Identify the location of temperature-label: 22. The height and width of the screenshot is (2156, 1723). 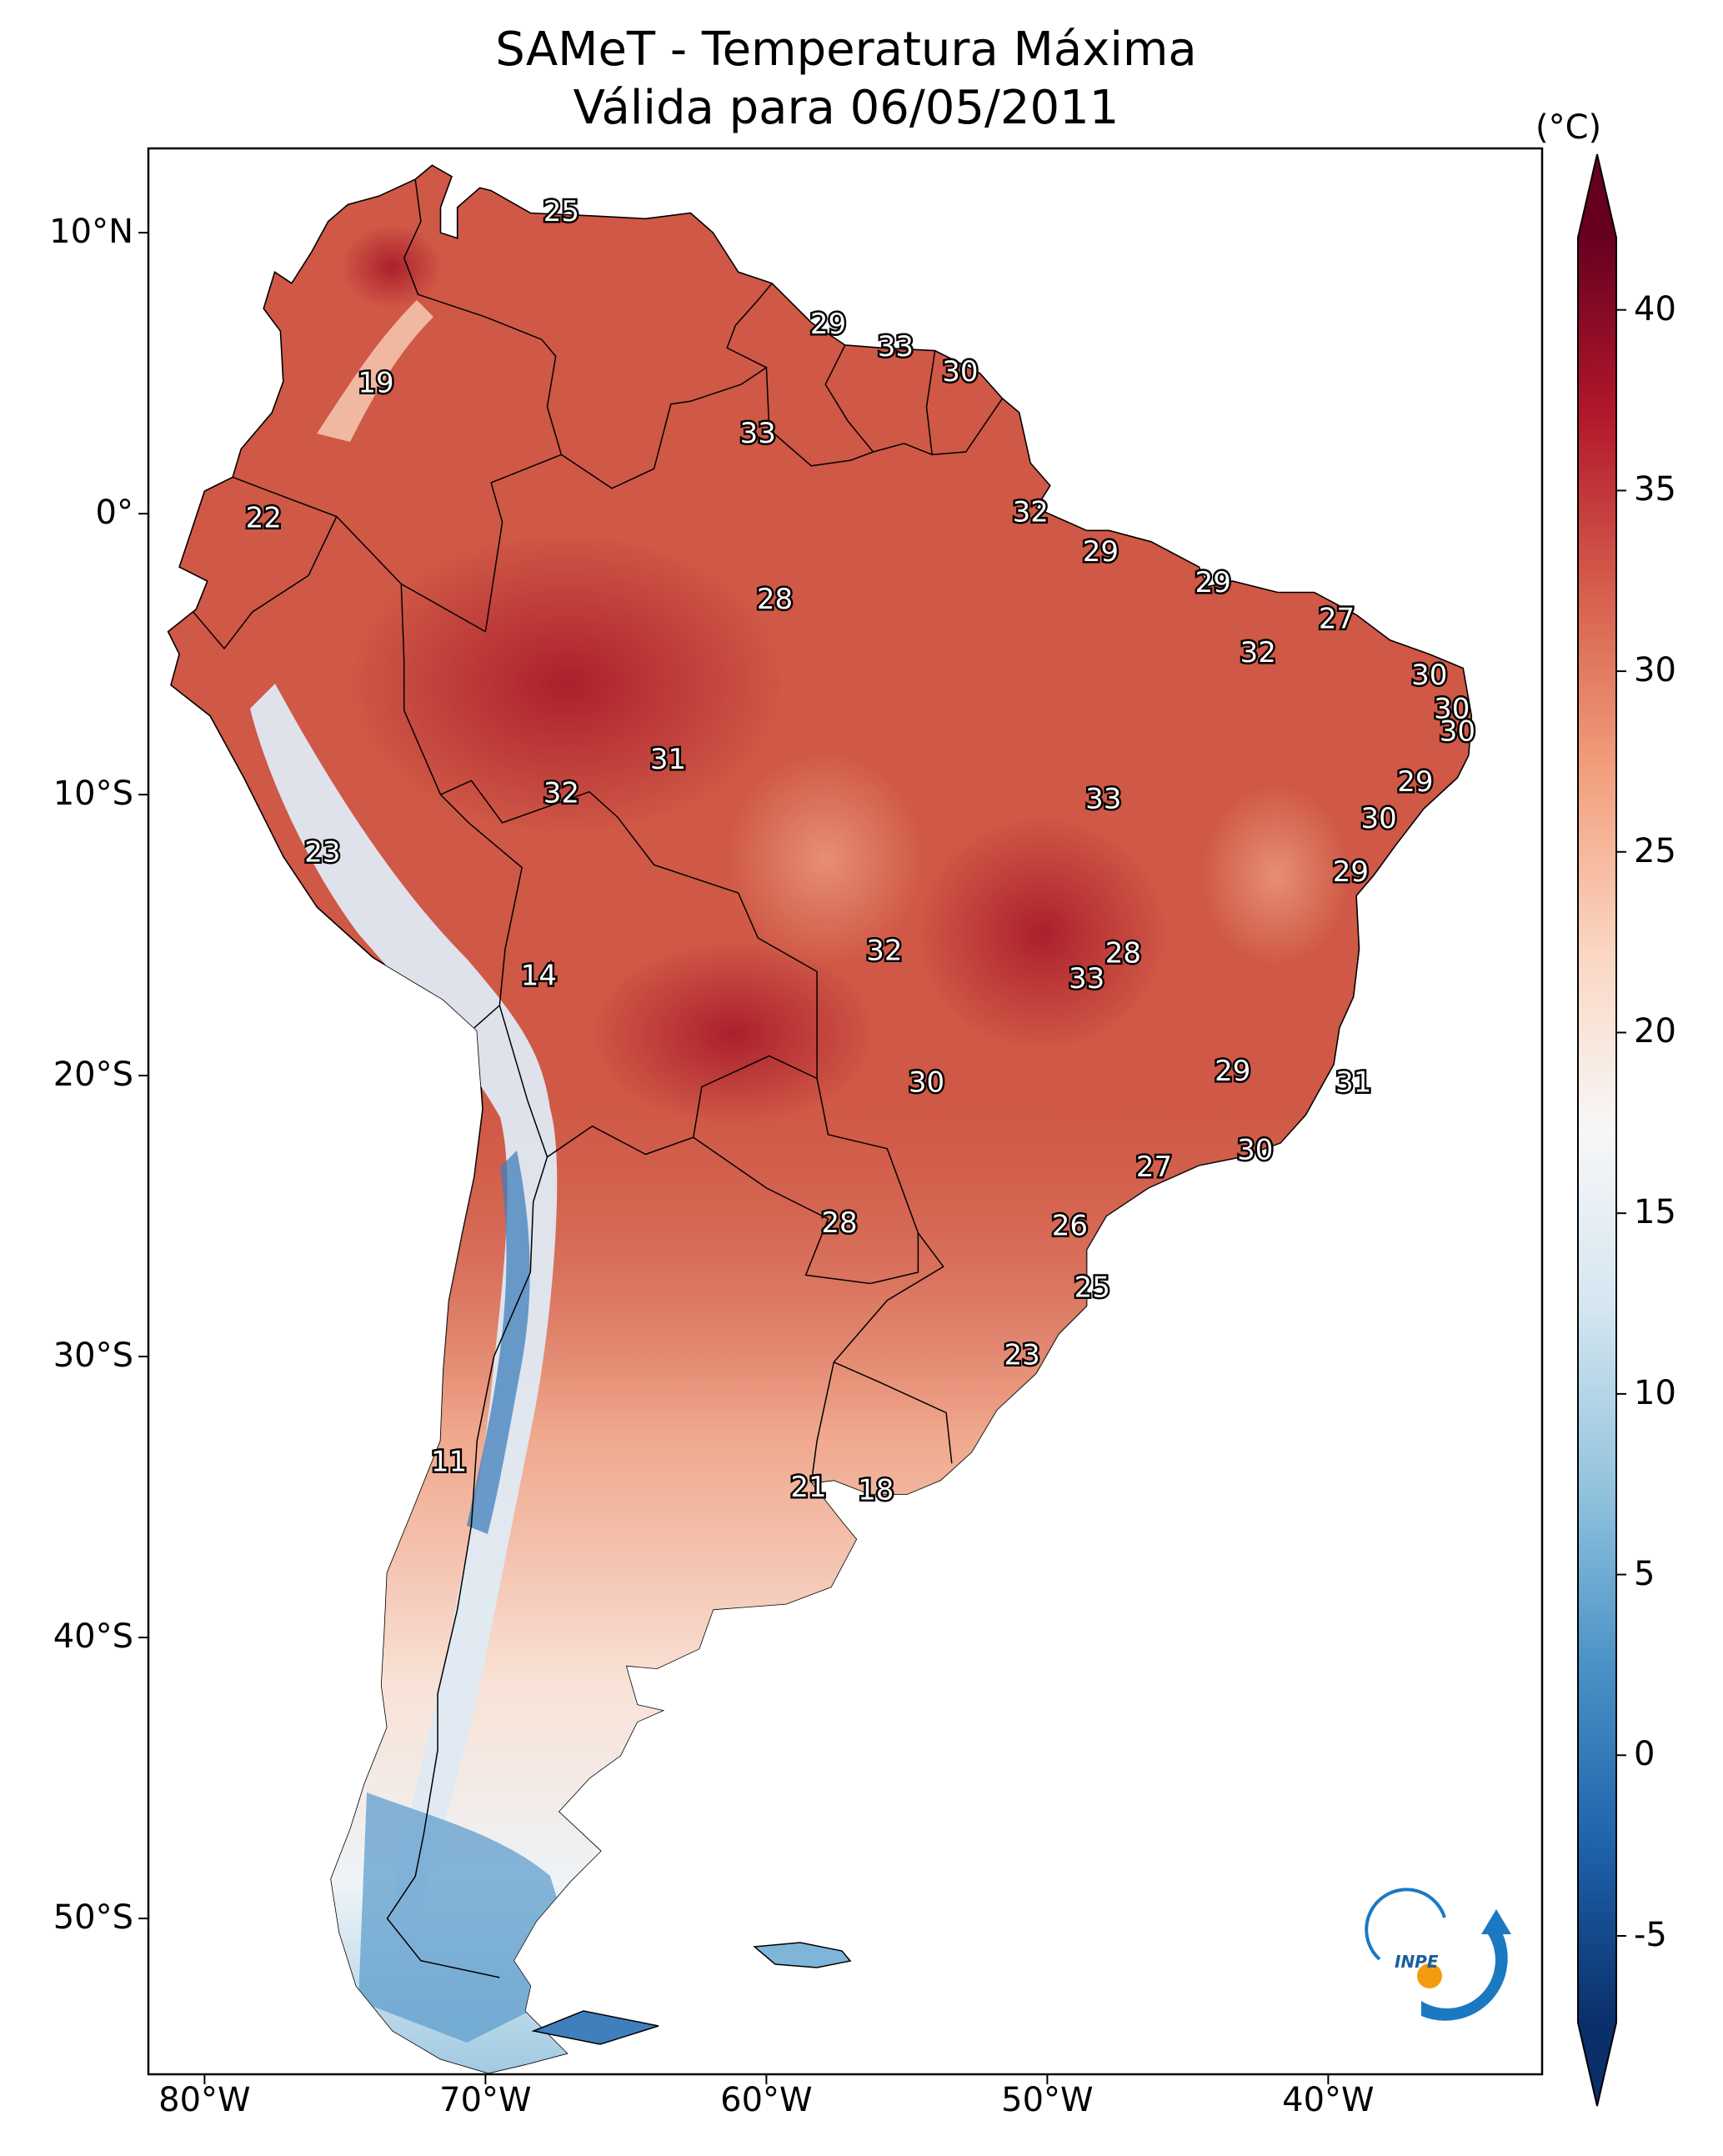
(264, 517).